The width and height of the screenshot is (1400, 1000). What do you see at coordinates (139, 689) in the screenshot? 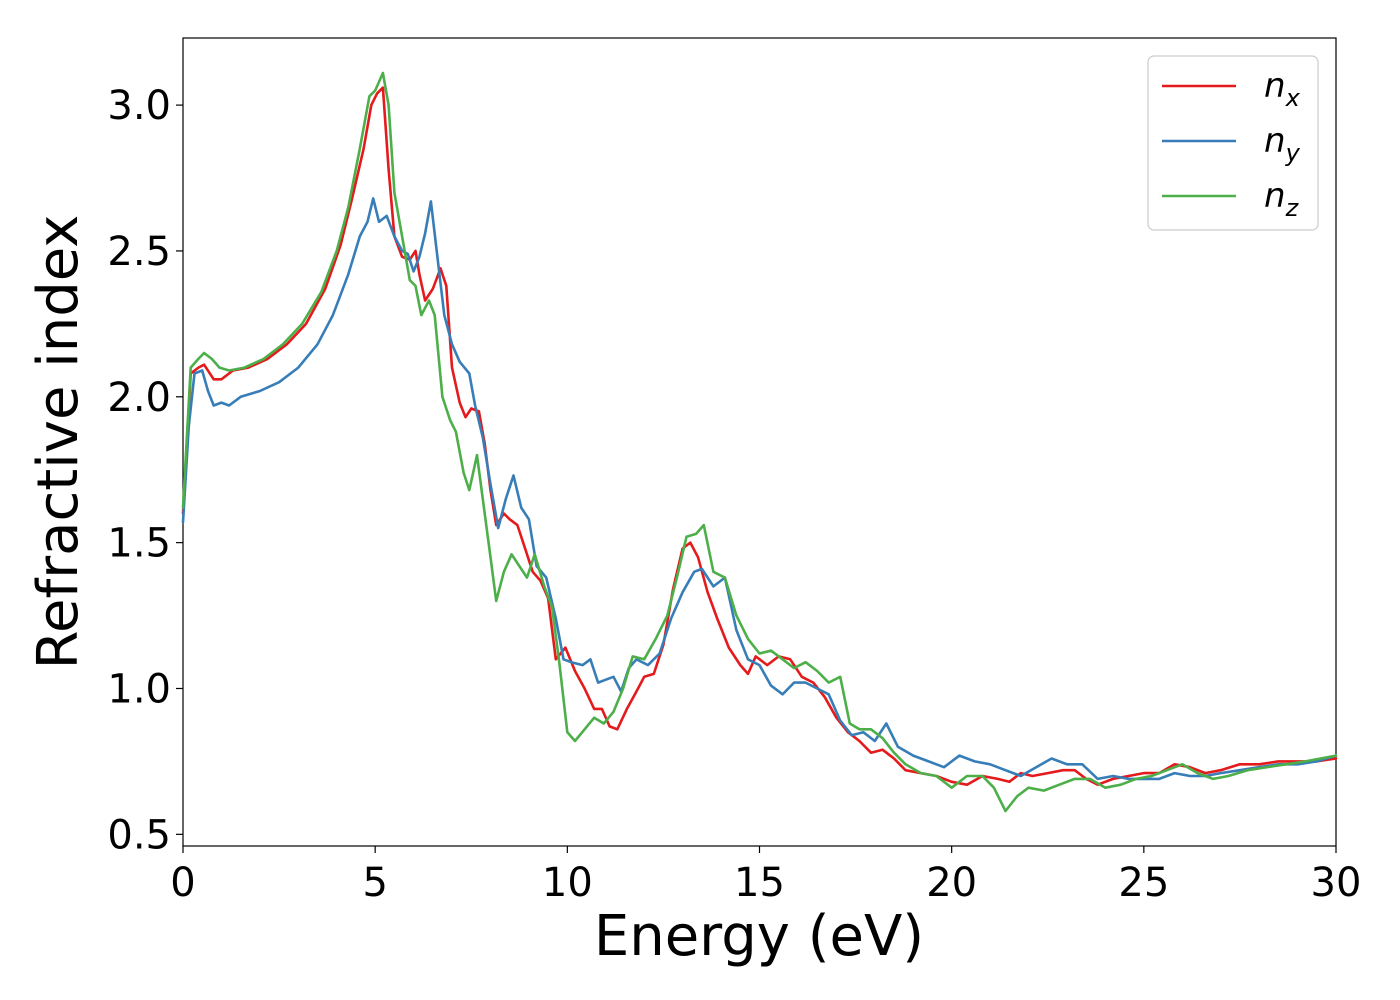
I see `y-tick-label: 1.0` at bounding box center [139, 689].